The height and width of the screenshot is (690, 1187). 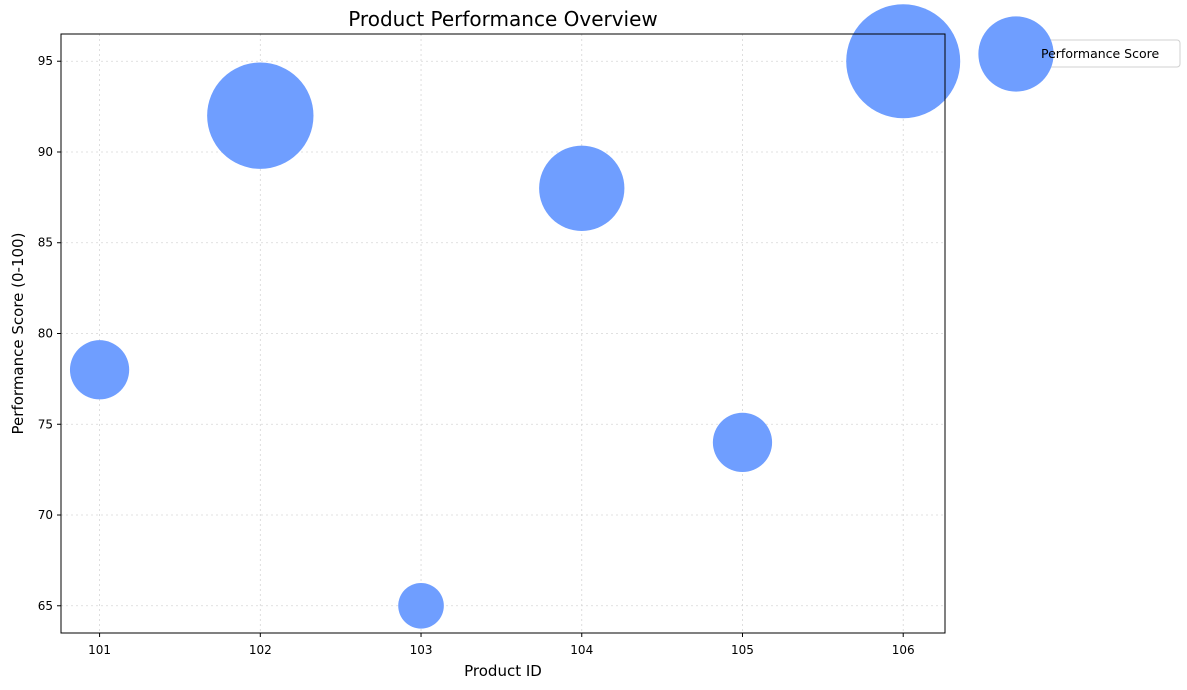 I want to click on y-axis-label: Performance Score (0-100), so click(x=18, y=334).